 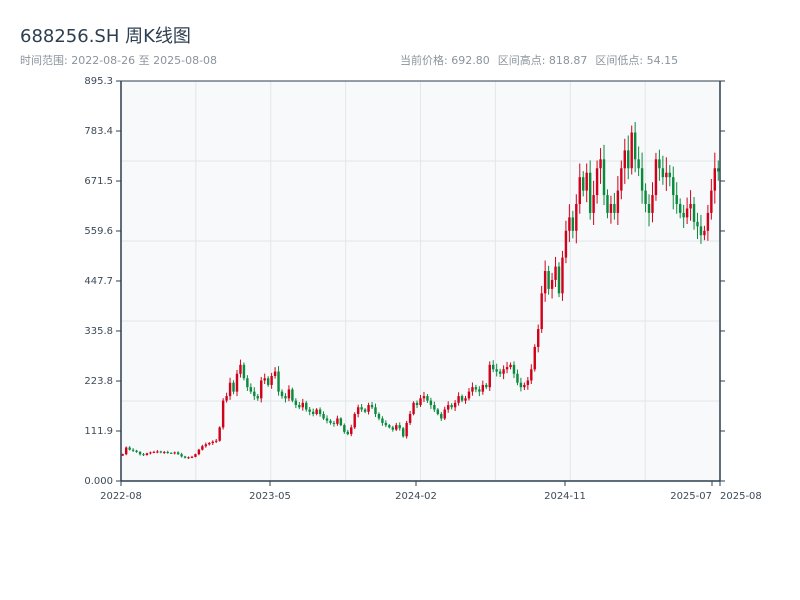 I want to click on y-tick-label: 671.5, so click(x=98, y=181).